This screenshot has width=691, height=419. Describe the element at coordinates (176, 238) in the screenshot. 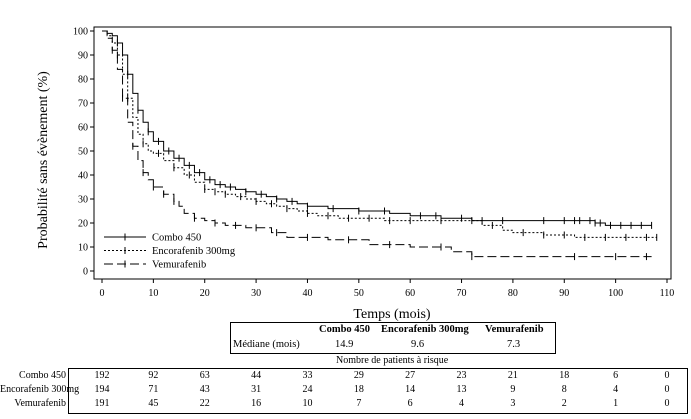

I see `legend-label: Combo 450` at that location.